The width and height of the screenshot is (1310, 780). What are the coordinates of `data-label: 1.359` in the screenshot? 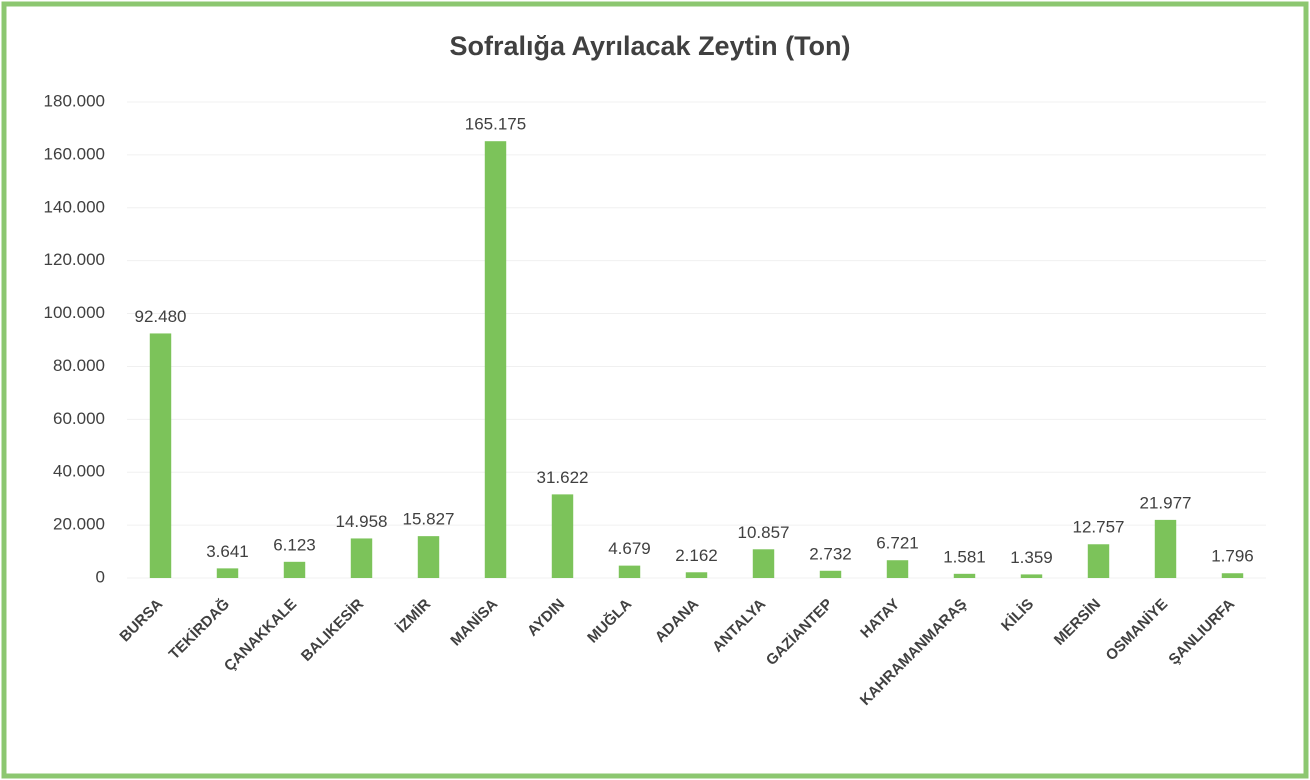 It's located at (1031, 557).